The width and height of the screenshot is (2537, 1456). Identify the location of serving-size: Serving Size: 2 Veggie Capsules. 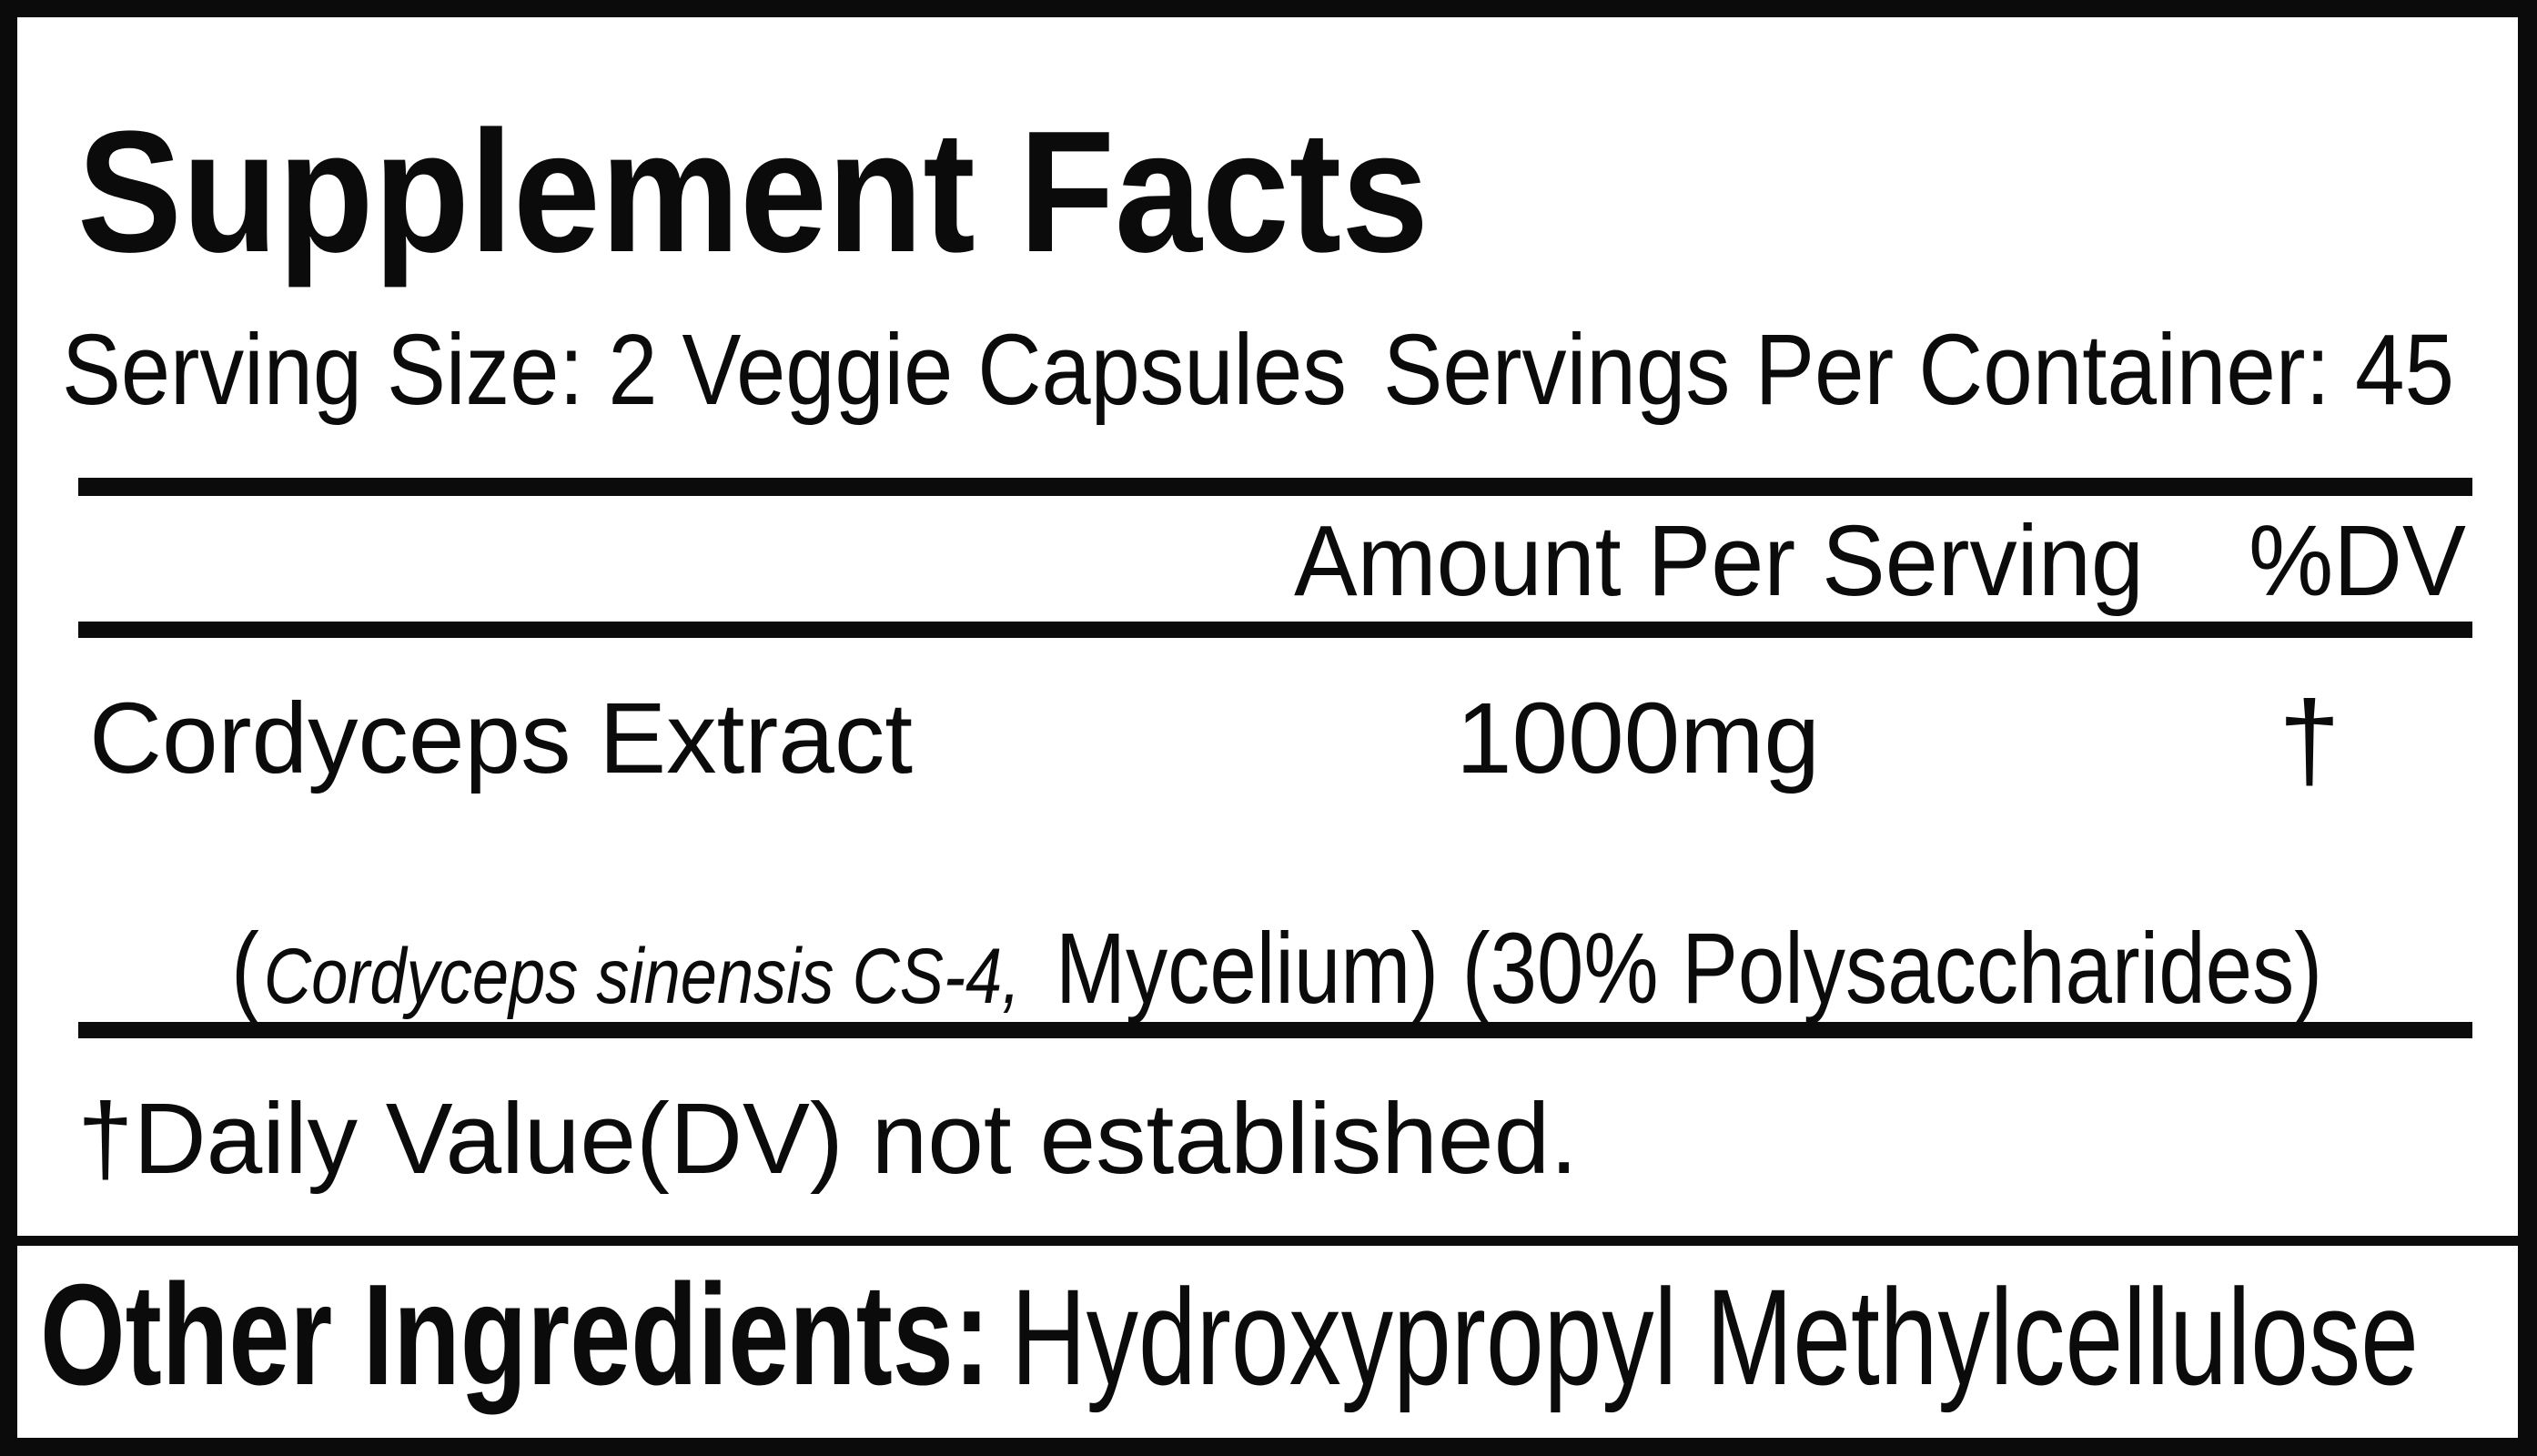
(704, 370).